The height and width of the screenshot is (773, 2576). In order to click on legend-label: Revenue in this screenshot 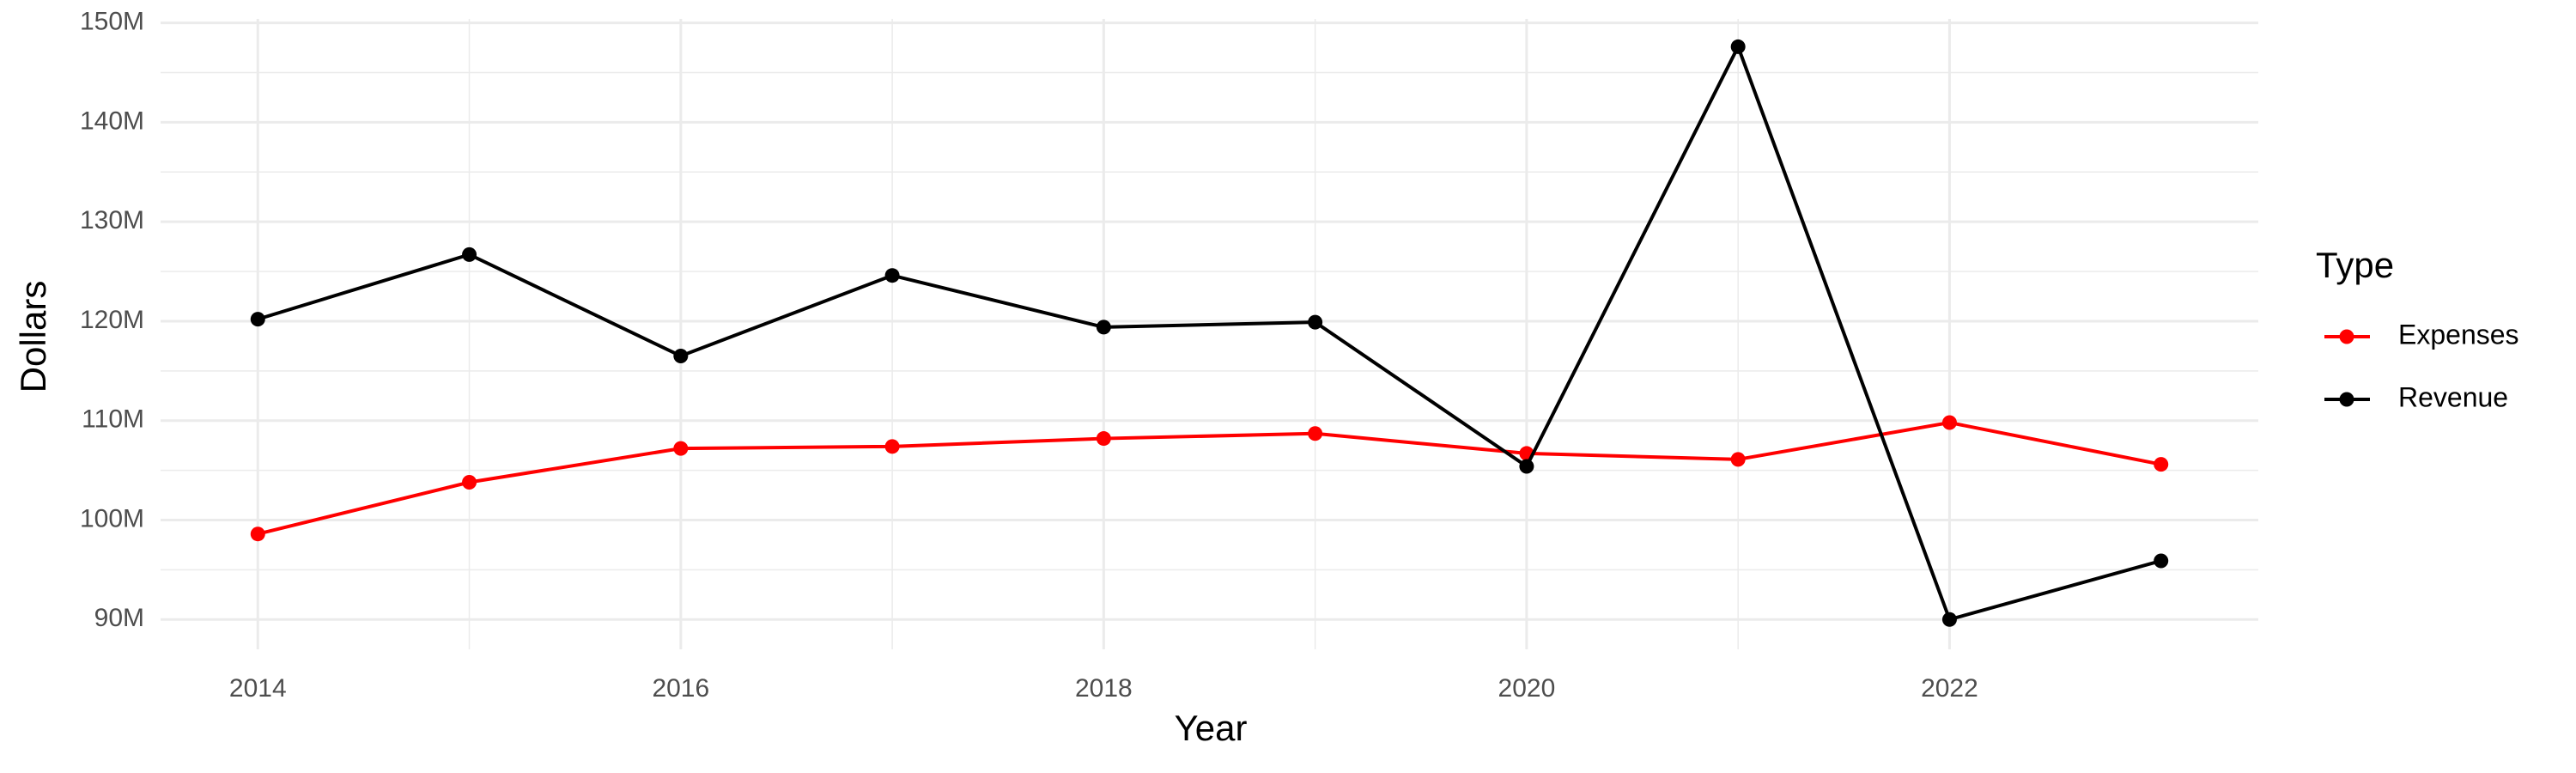, I will do `click(2453, 396)`.